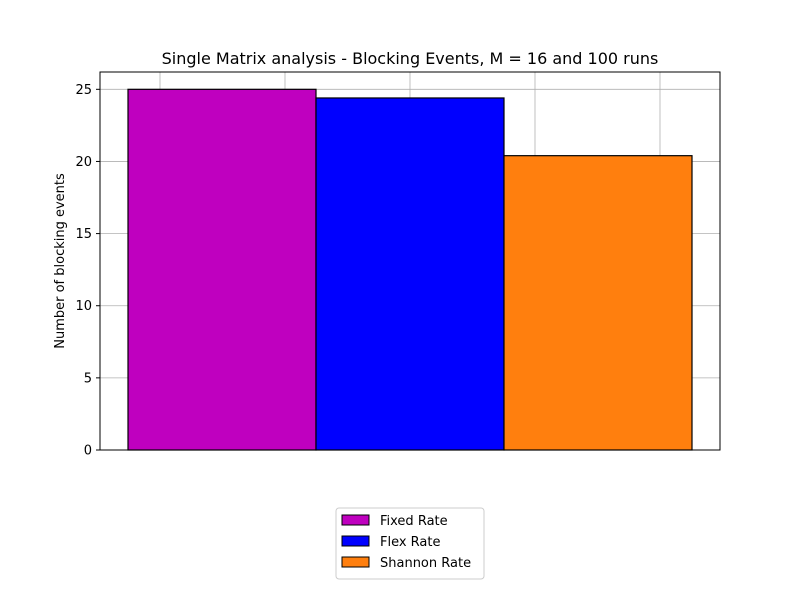 The width and height of the screenshot is (800, 604). I want to click on legend-label: Shannon Rate, so click(425, 563).